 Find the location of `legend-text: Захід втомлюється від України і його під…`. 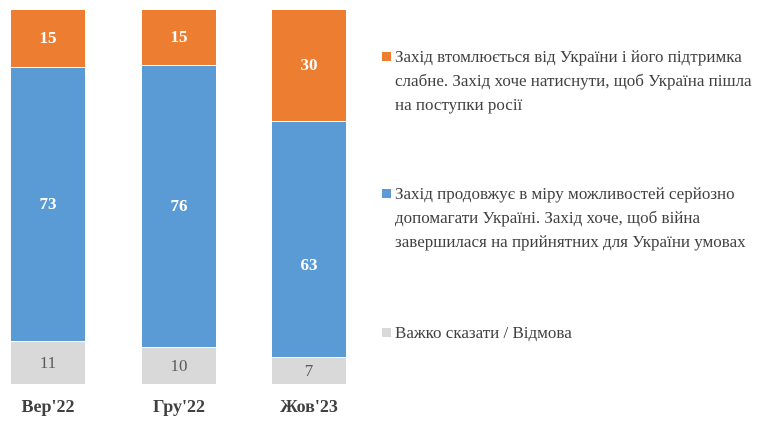

legend-text: Захід втомлюється від України і його під… is located at coordinates (573, 80).